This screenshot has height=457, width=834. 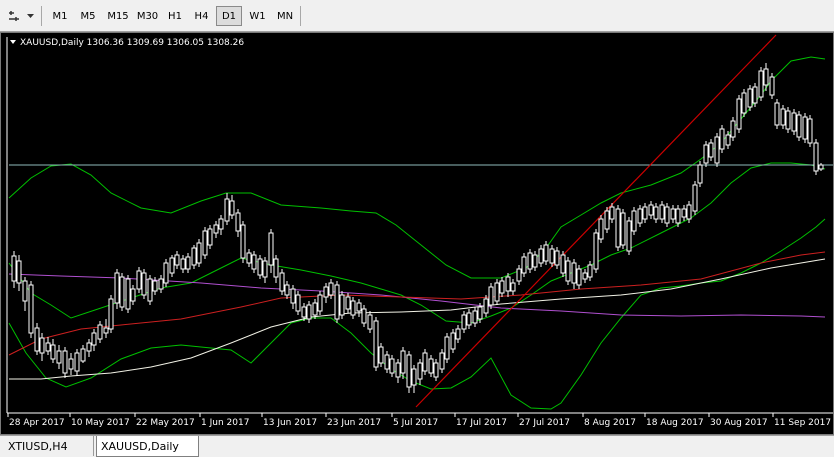 What do you see at coordinates (14, 16) in the screenshot?
I see `line-tools-button` at bounding box center [14, 16].